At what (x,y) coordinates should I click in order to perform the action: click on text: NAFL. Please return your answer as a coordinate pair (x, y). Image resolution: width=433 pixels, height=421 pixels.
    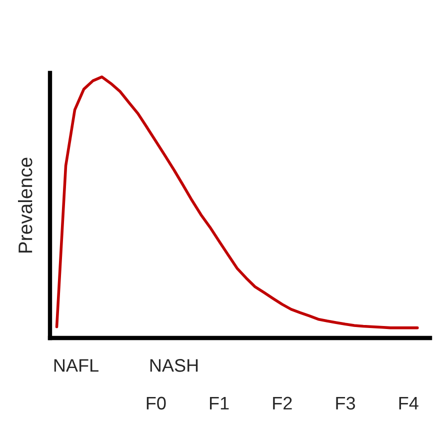
    Looking at the image, I should click on (76, 365).